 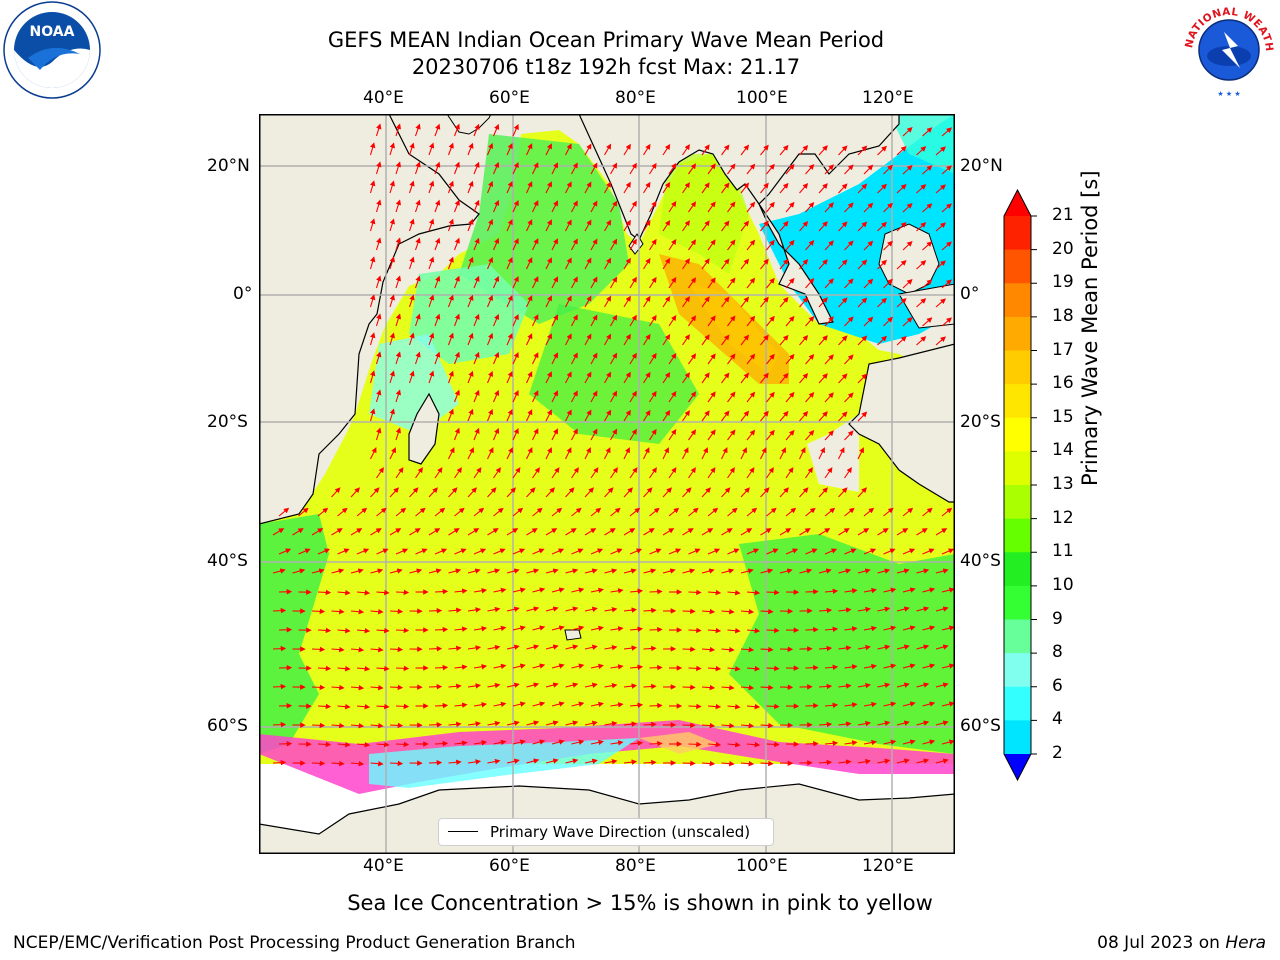 What do you see at coordinates (228, 166) in the screenshot?
I see `lat-label-left: 20°N` at bounding box center [228, 166].